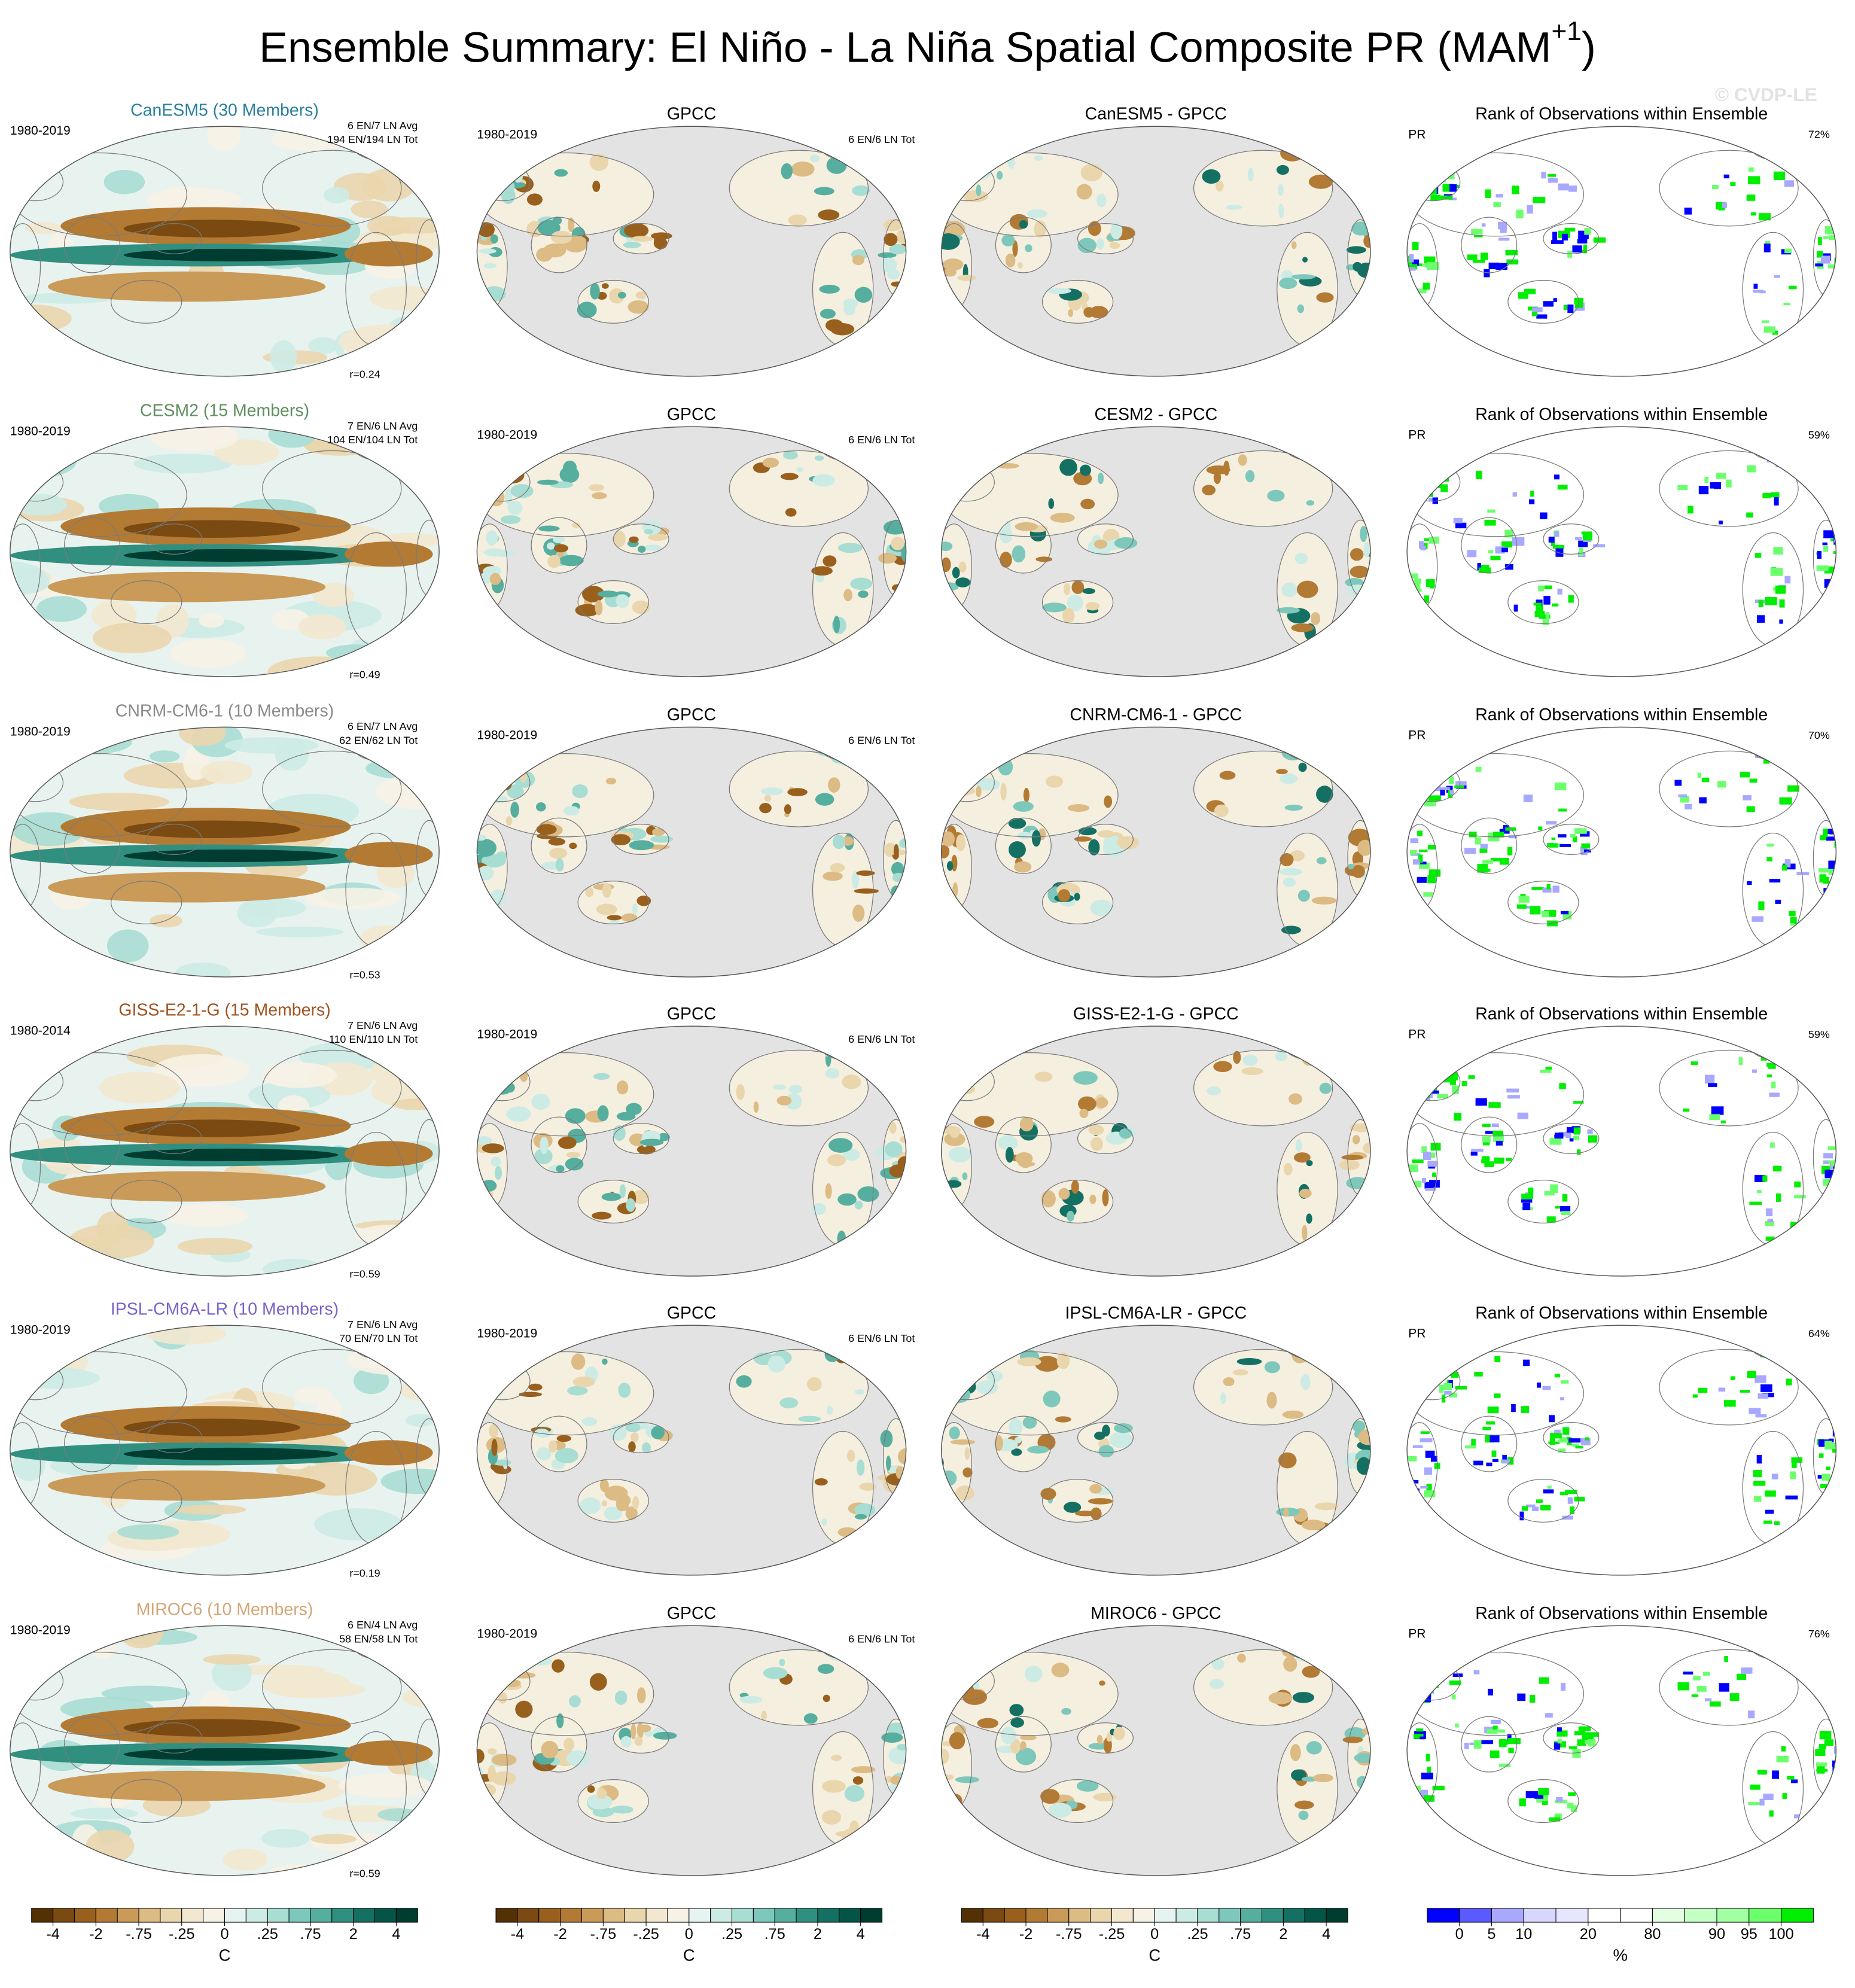  Describe the element at coordinates (373, 440) in the screenshot. I see `counts: 104 EN/104 LN Tot` at that location.